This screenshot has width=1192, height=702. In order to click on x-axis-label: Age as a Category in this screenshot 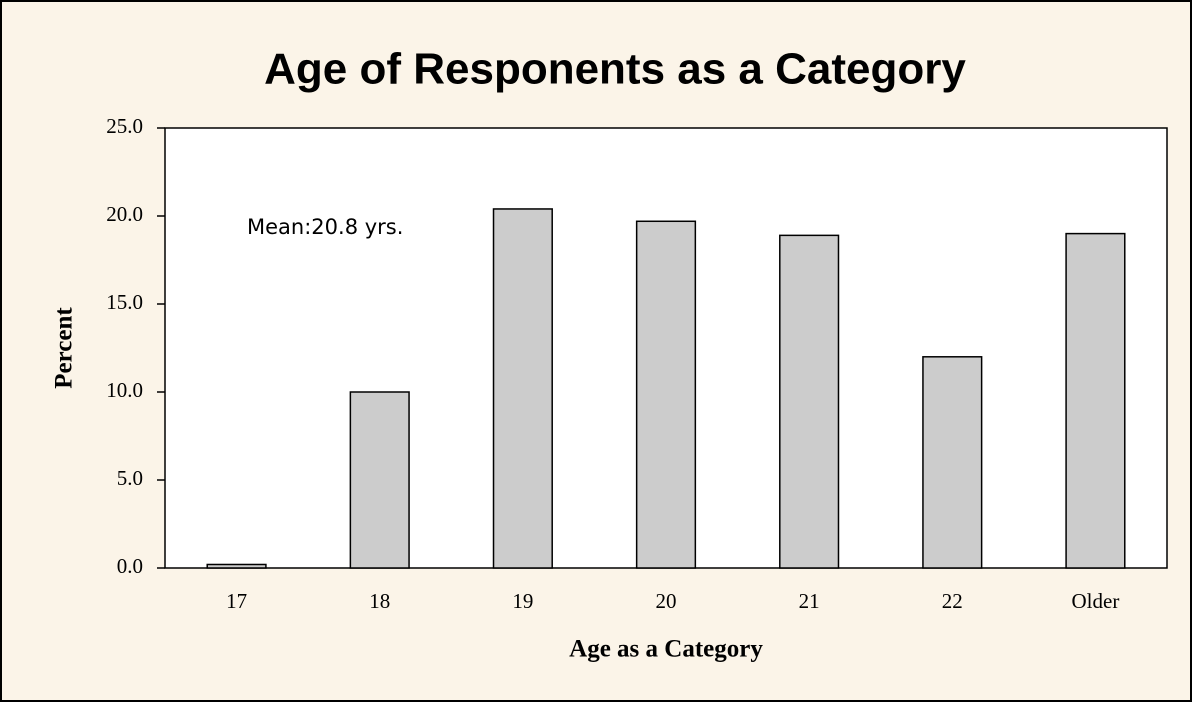, I will do `click(666, 649)`.